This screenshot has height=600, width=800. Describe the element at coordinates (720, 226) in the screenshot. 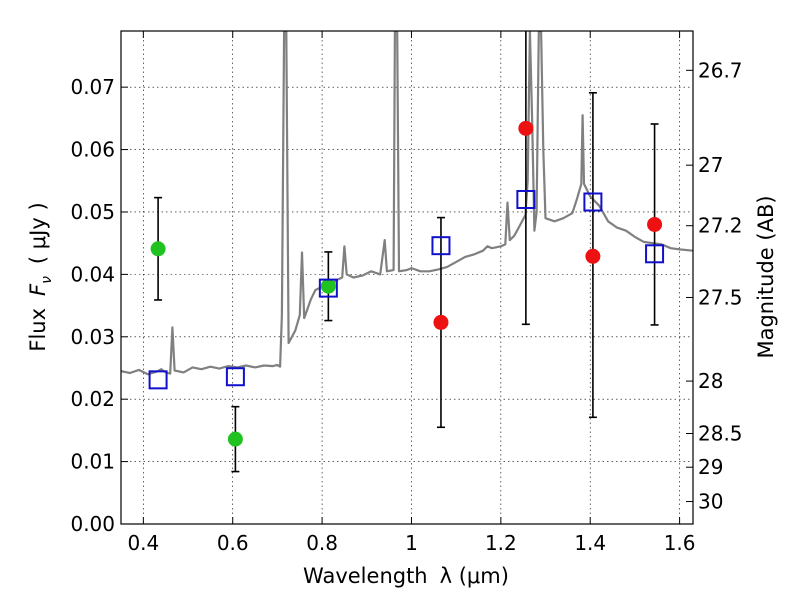

I see `y2-tick-label: 27.2` at that location.